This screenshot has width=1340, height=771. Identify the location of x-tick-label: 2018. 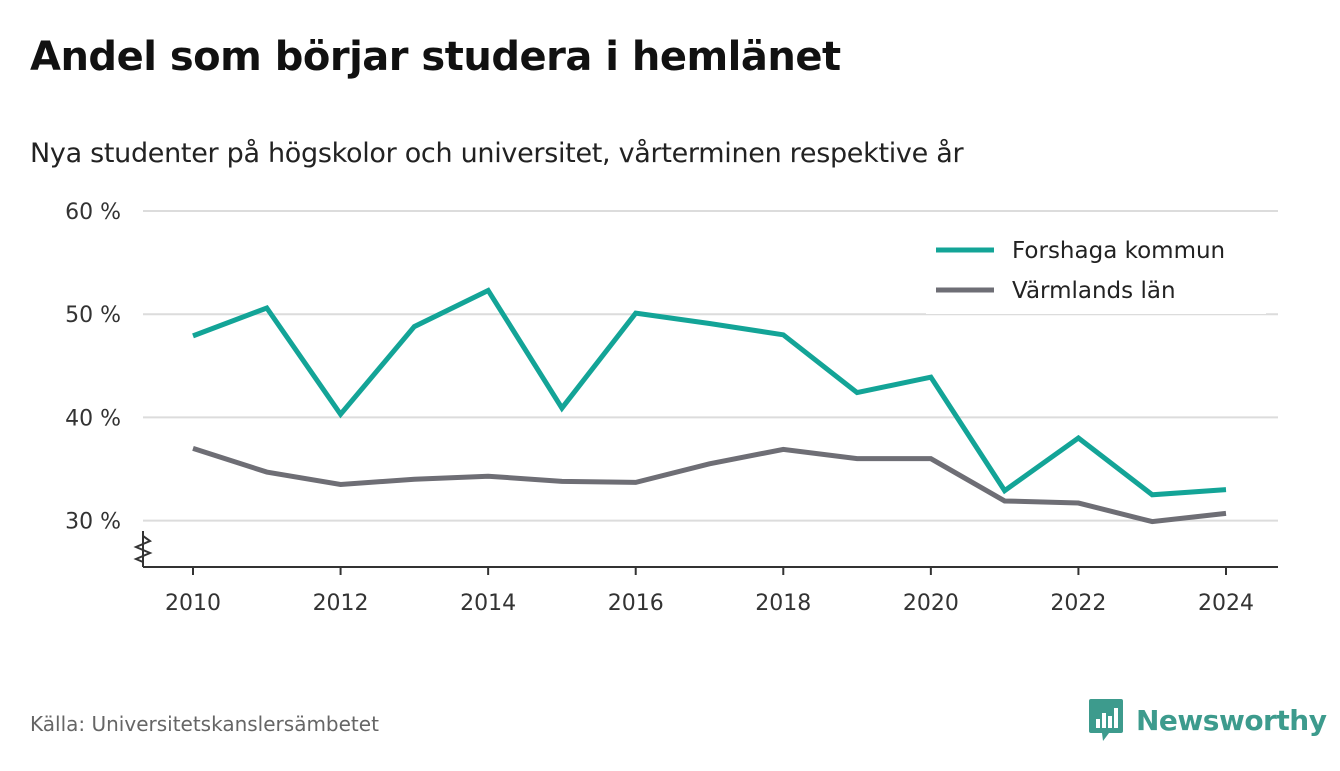
(783, 603).